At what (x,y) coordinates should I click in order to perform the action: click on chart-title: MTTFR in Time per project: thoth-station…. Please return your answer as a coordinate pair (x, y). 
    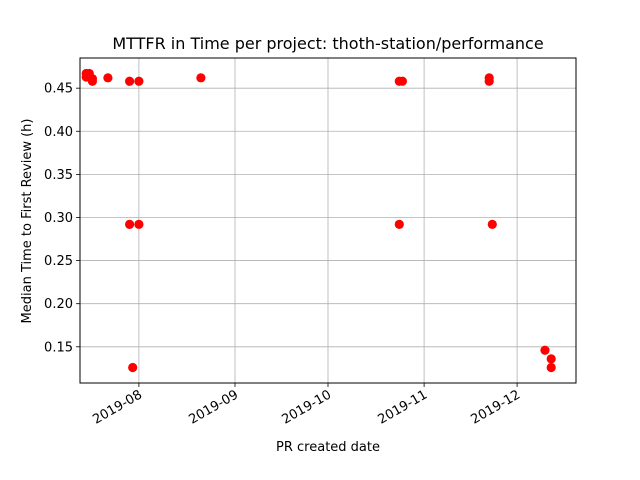
    Looking at the image, I should click on (327, 43).